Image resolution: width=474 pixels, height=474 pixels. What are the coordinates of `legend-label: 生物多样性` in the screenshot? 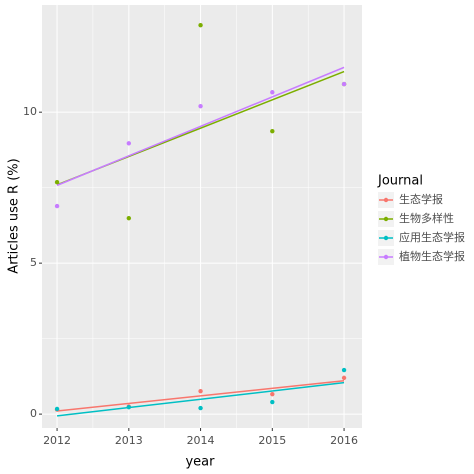 It's located at (426, 218).